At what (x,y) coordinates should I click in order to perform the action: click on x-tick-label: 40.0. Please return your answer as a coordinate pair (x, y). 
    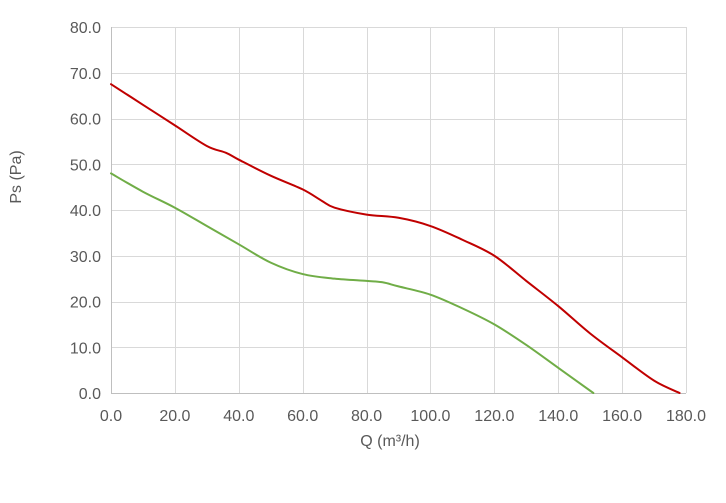
    Looking at the image, I should click on (238, 416).